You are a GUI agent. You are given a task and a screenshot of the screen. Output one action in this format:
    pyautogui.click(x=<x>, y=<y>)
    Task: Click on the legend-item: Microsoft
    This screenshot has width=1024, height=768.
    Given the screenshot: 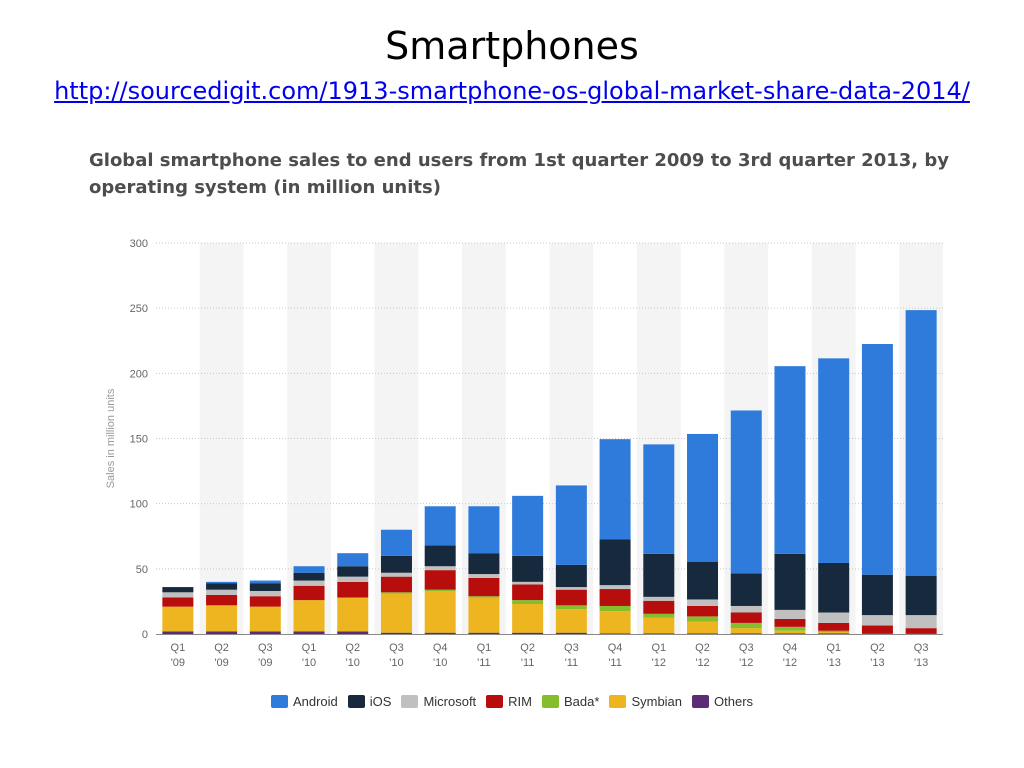 What is the action you would take?
    pyautogui.click(x=438, y=701)
    